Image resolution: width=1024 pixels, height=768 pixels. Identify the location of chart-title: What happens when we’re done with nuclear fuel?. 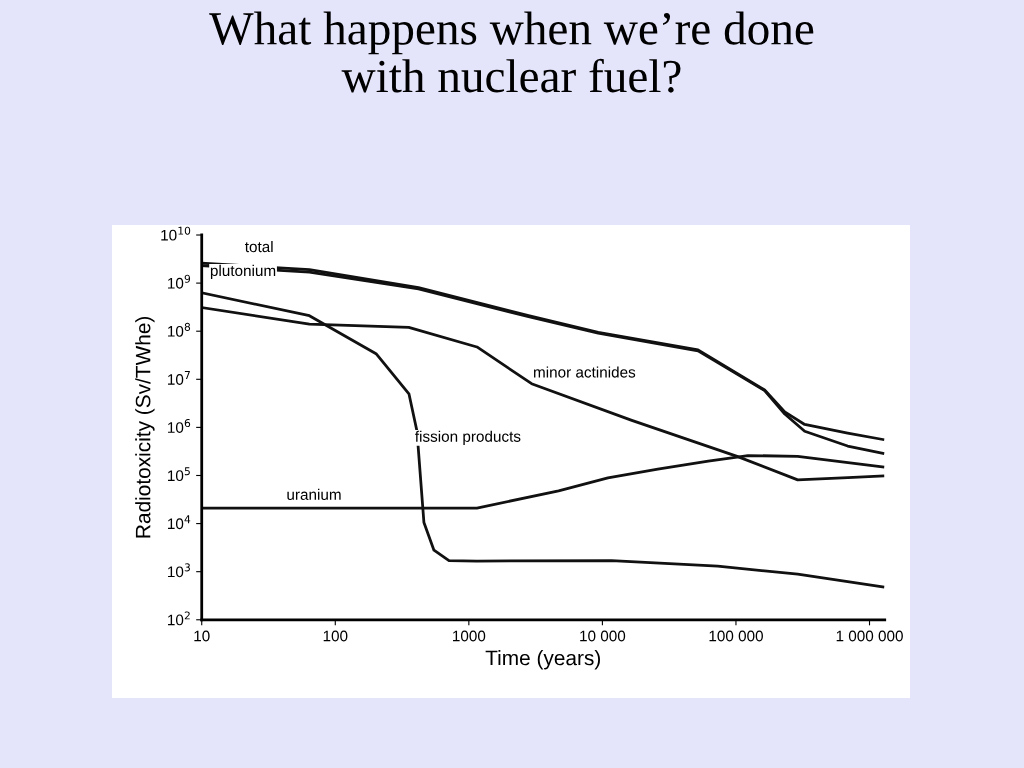
(511, 52).